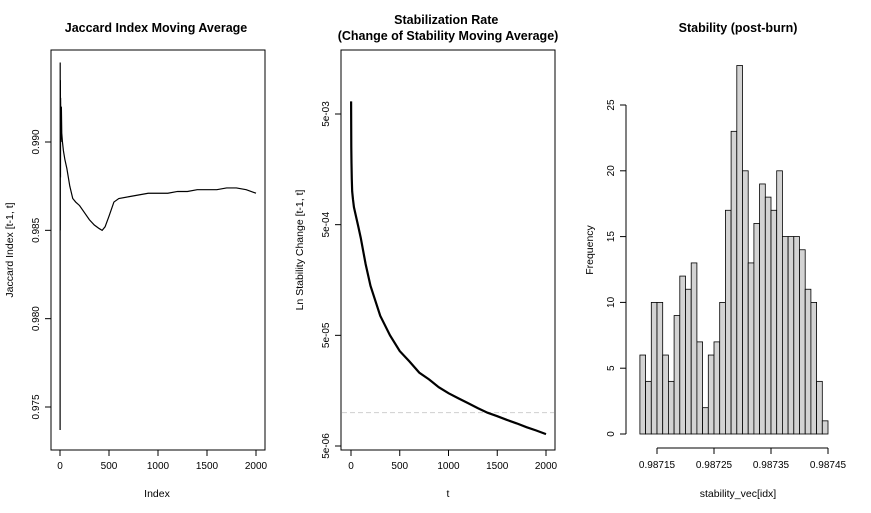  What do you see at coordinates (326, 446) in the screenshot?
I see `y-tick-label: 5e-06` at bounding box center [326, 446].